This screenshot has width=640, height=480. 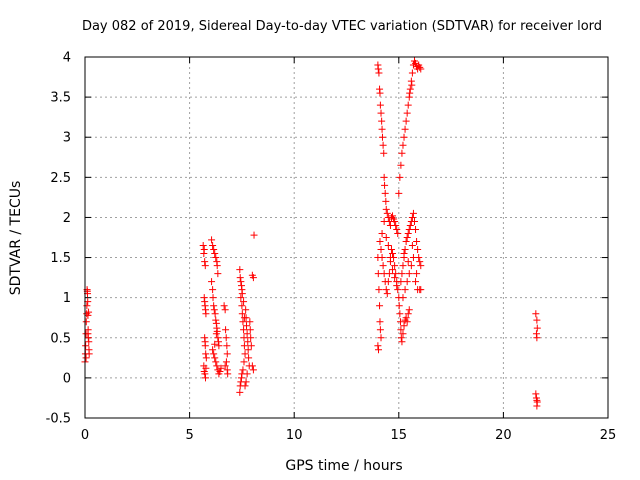 What do you see at coordinates (67, 298) in the screenshot?
I see `y-tick-label: 1` at bounding box center [67, 298].